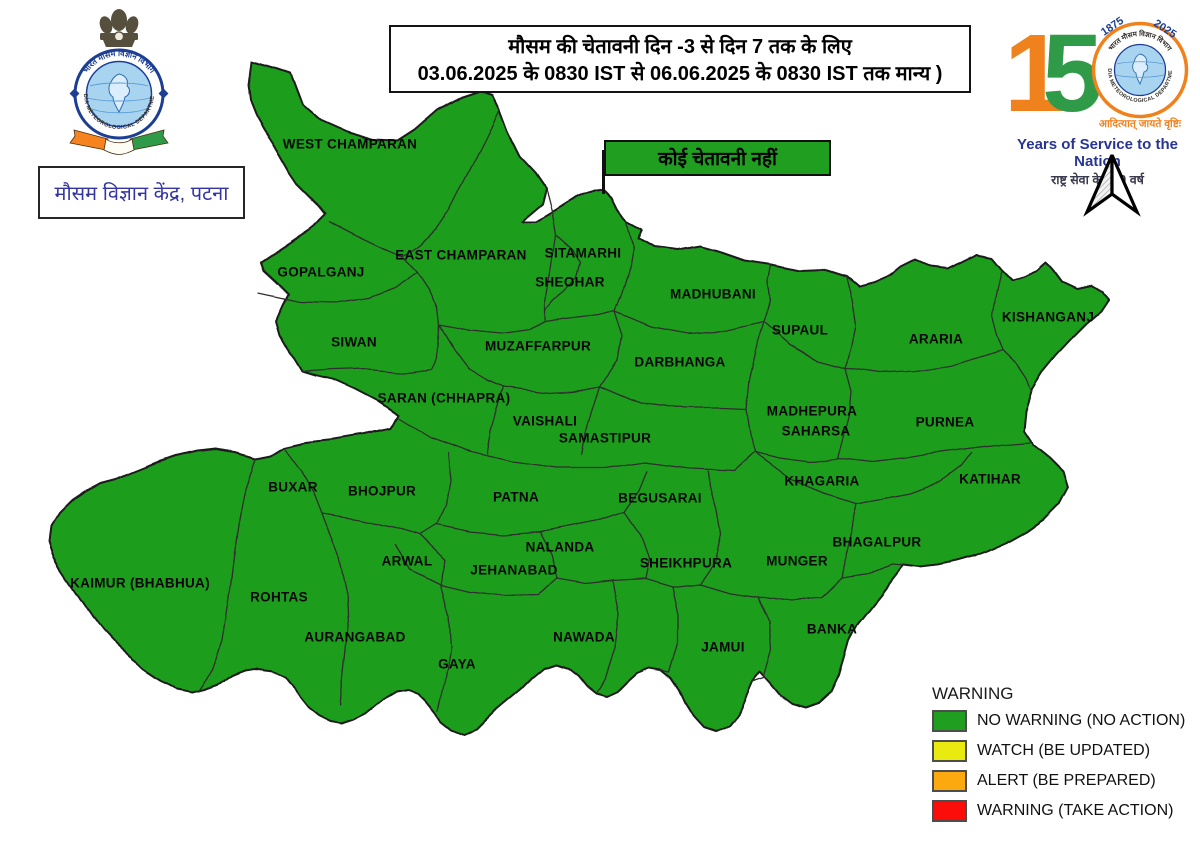  I want to click on district-label-katihar: KATIHAR, so click(990, 479).